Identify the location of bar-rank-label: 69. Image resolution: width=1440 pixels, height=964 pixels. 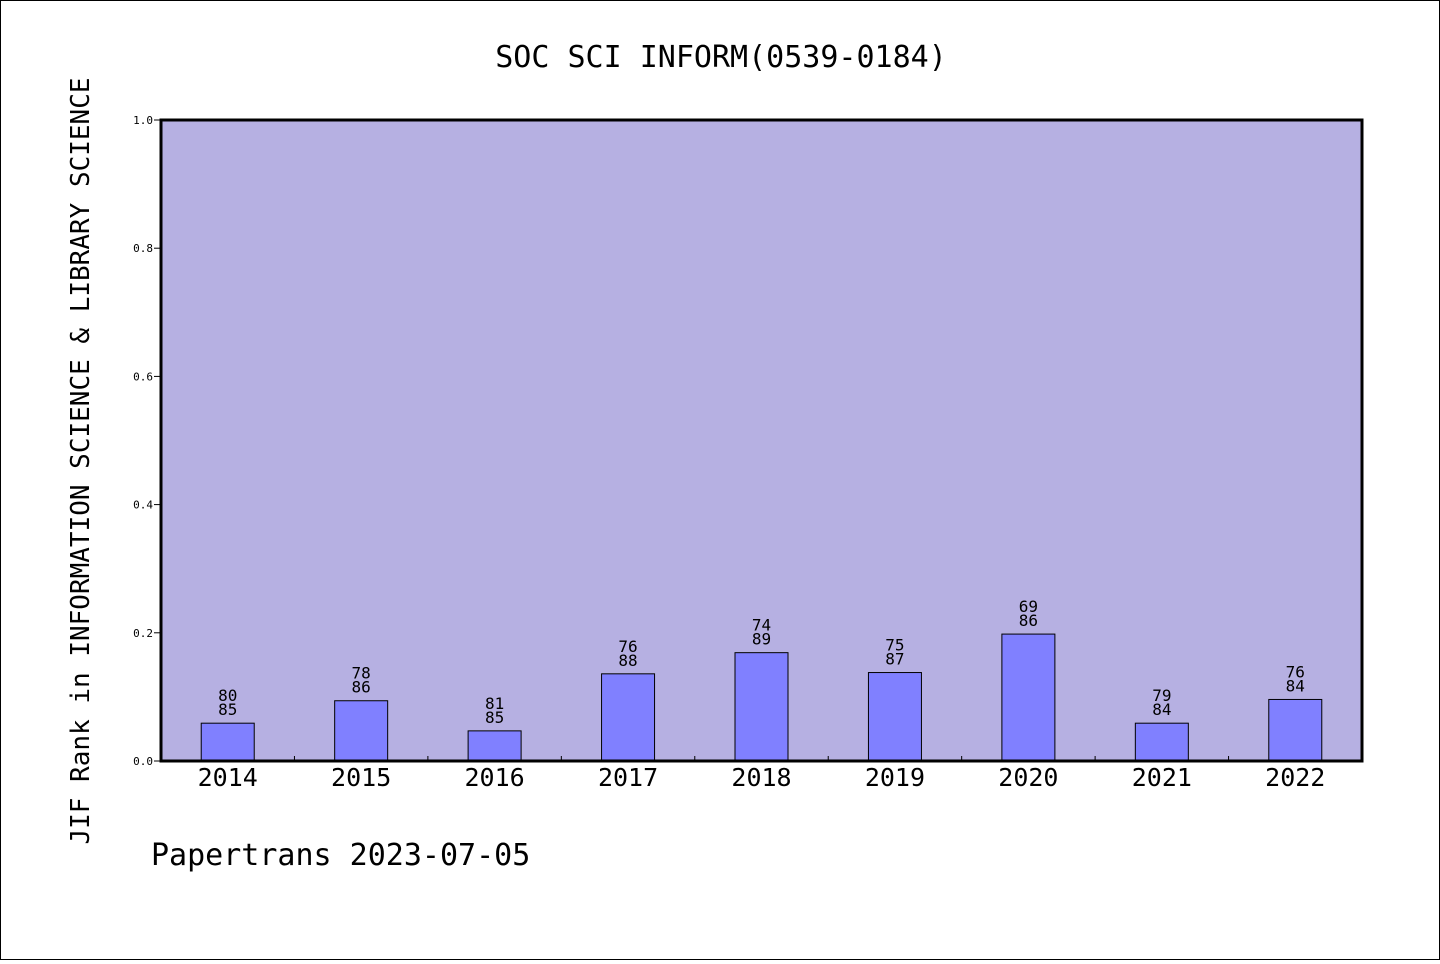
(1028, 606).